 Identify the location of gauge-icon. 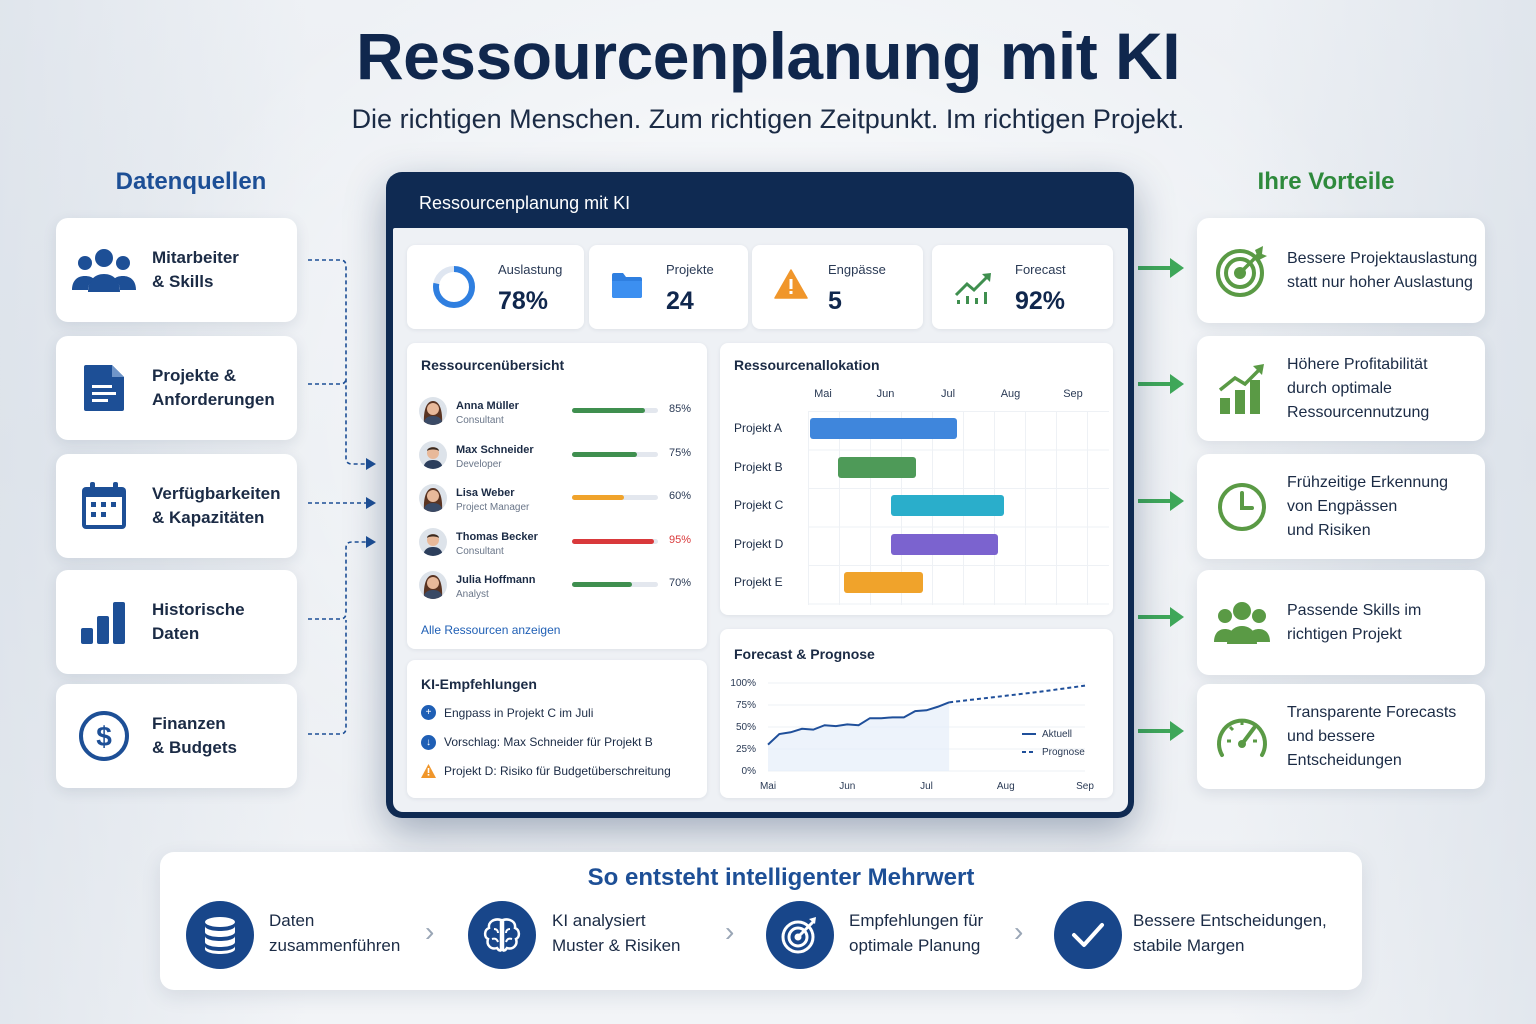
(1242, 737).